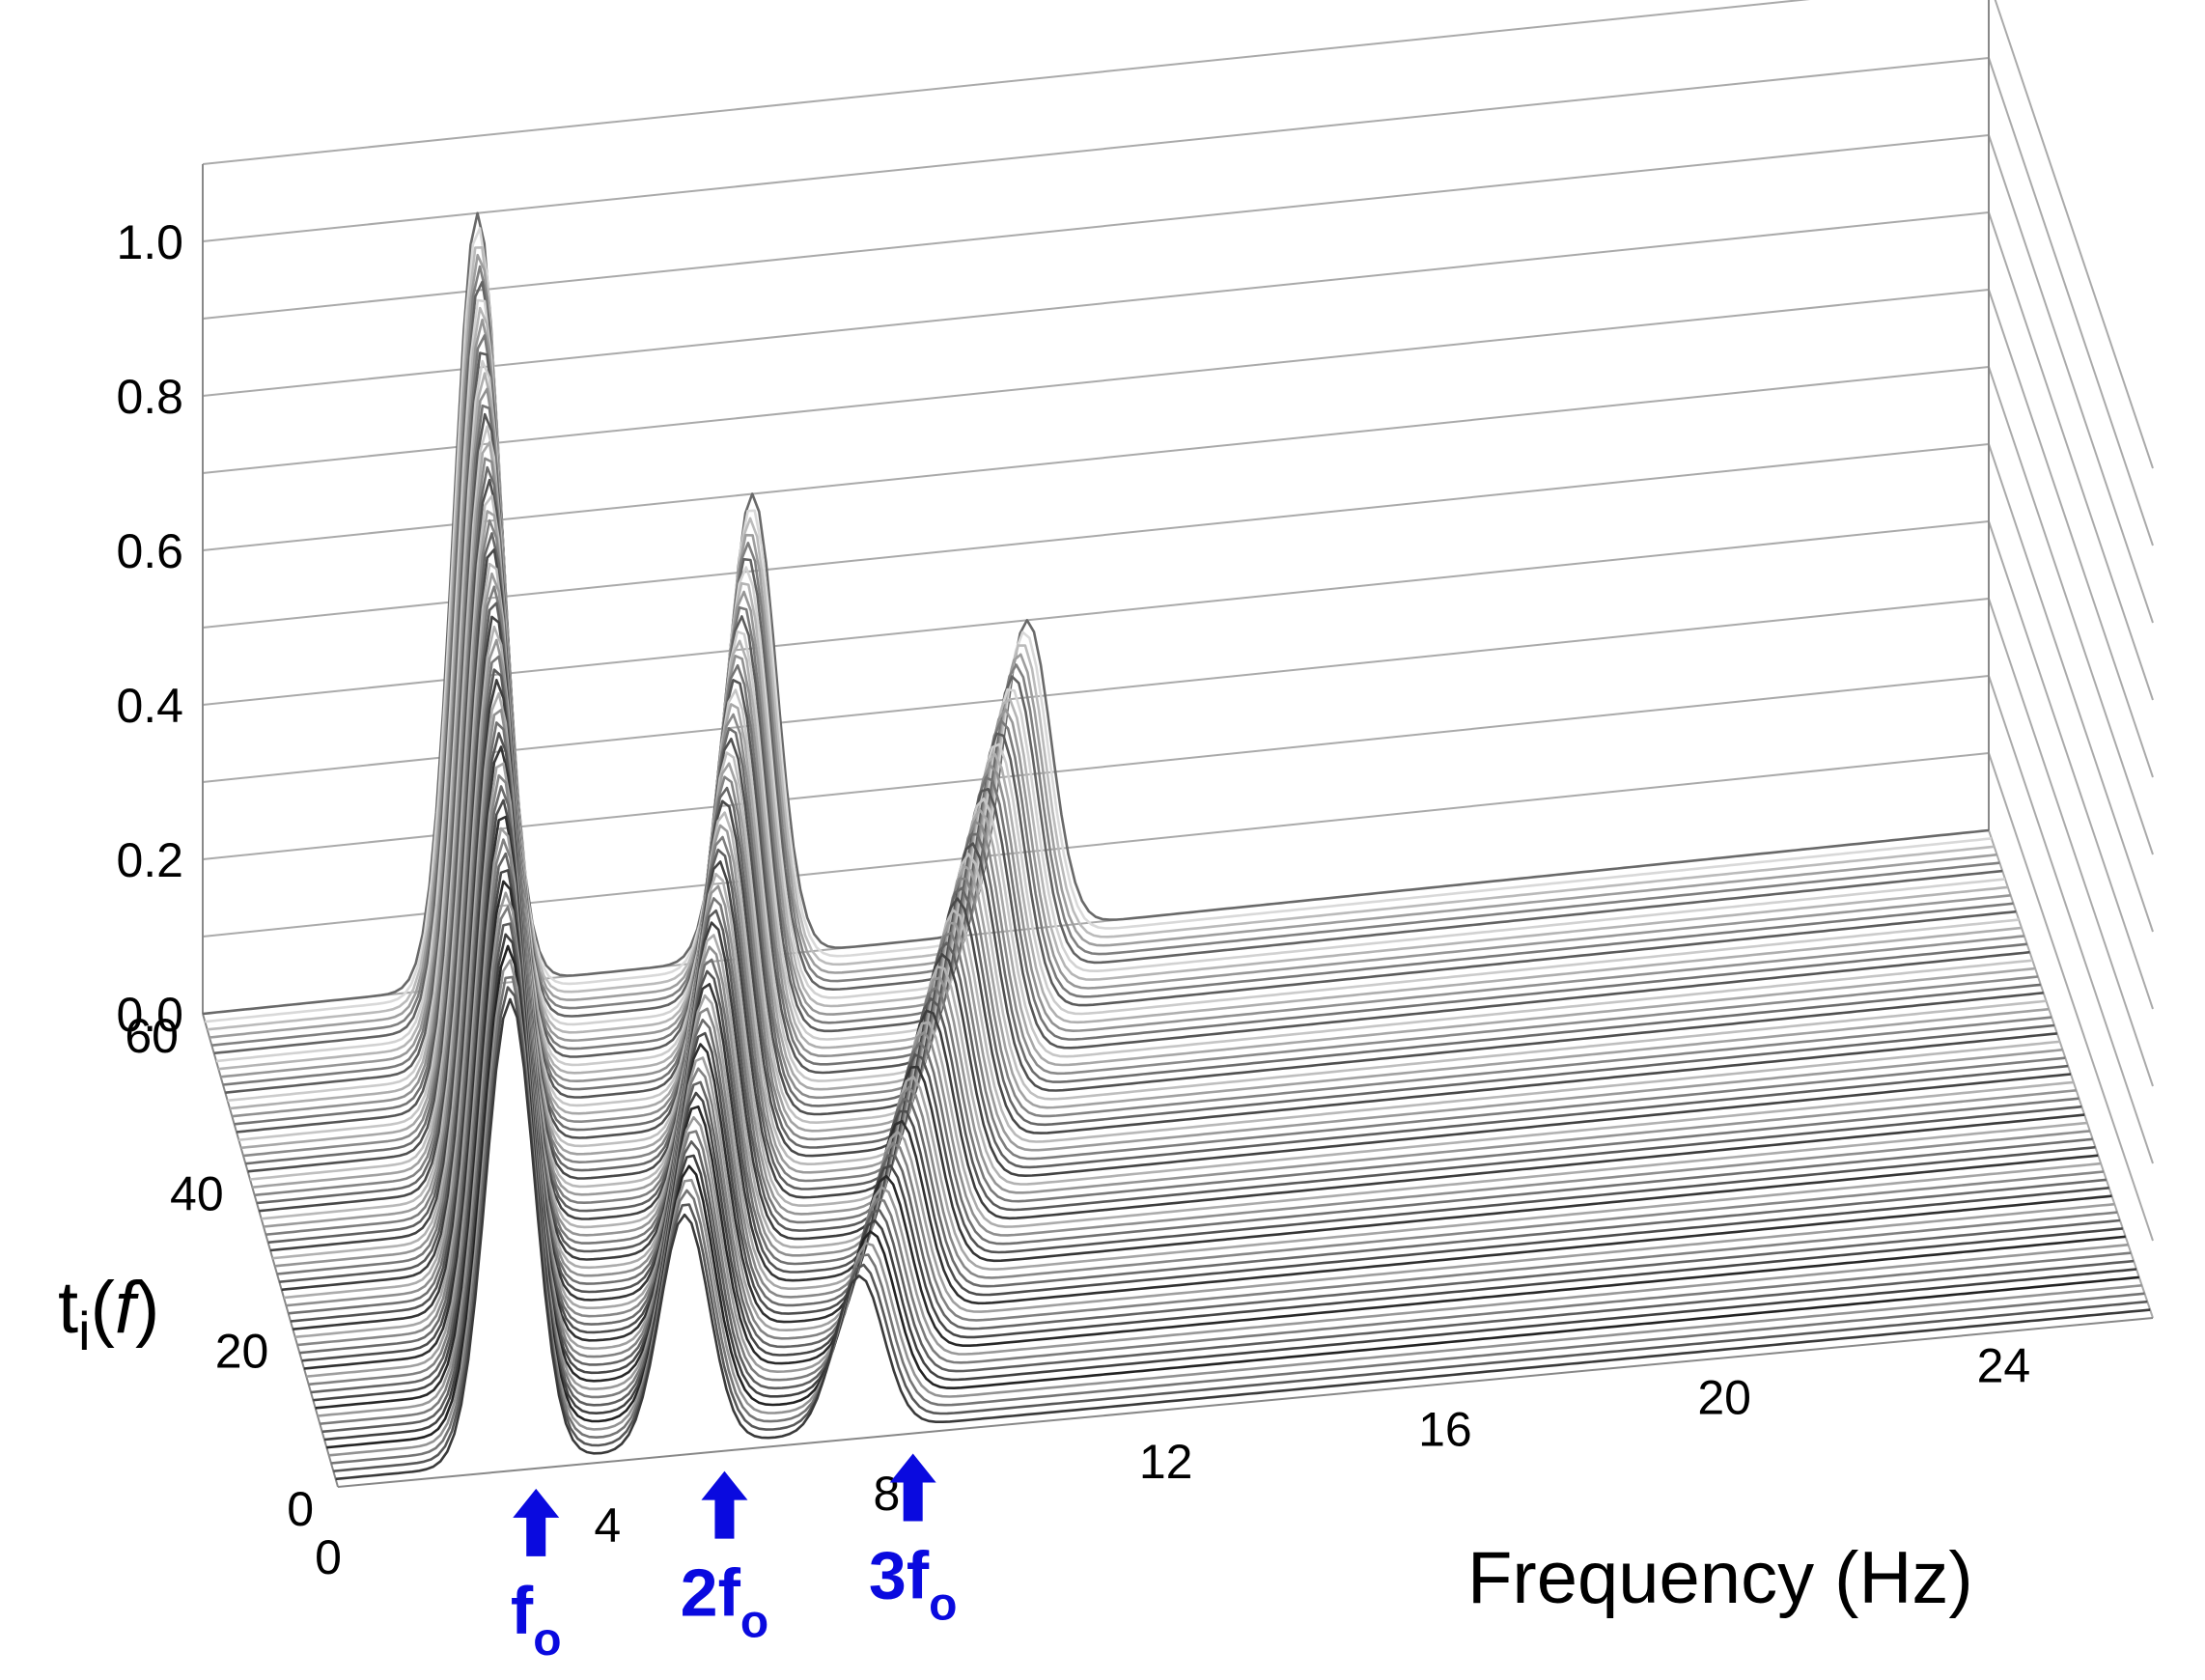 Image resolution: width=2205 pixels, height=1680 pixels. I want to click on z-tick-label: 0.6, so click(149, 551).